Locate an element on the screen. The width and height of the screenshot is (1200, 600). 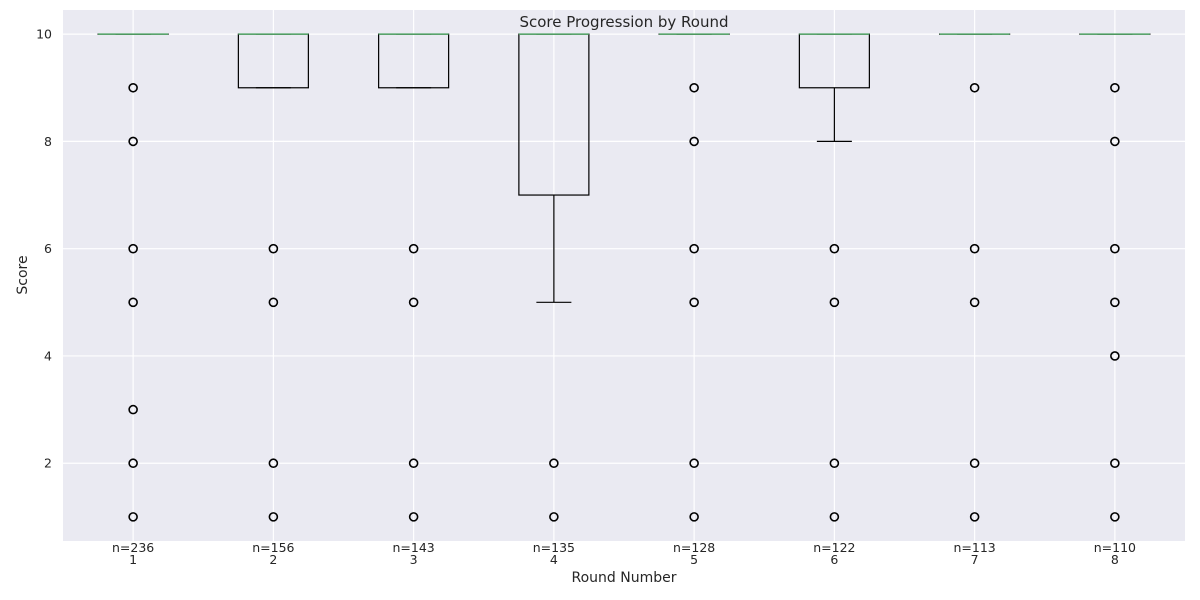
y-axis-label: Score is located at coordinates (23, 274).